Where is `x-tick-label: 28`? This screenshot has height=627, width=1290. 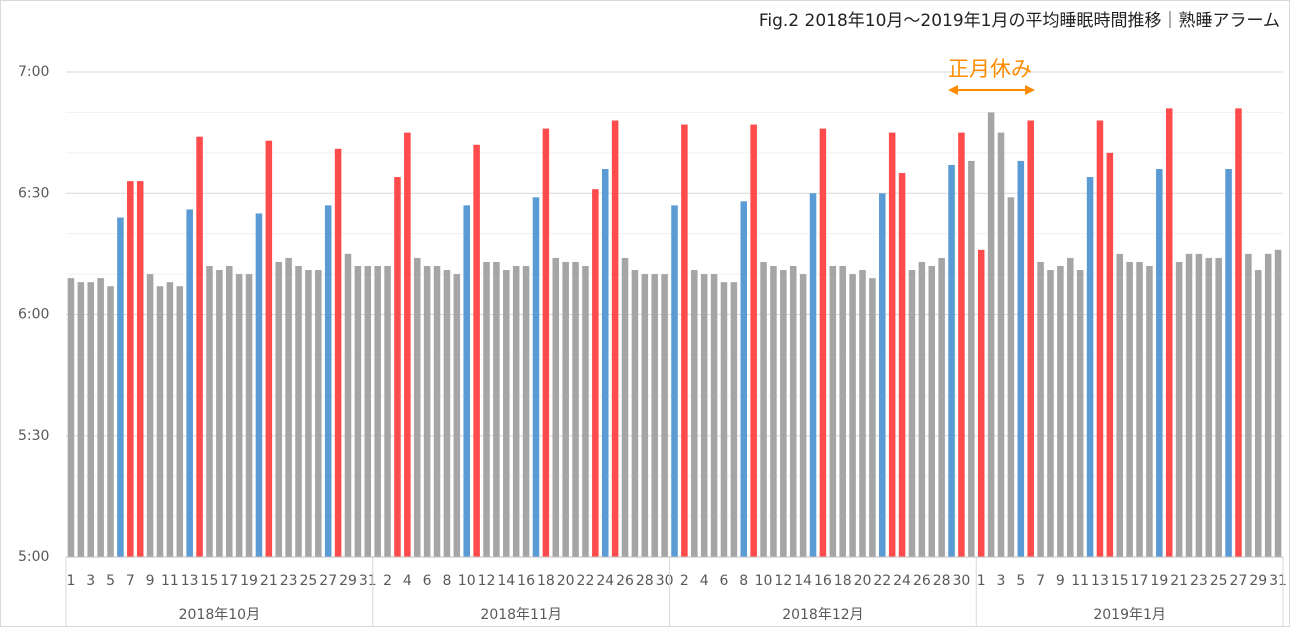
x-tick-label: 28 is located at coordinates (942, 581).